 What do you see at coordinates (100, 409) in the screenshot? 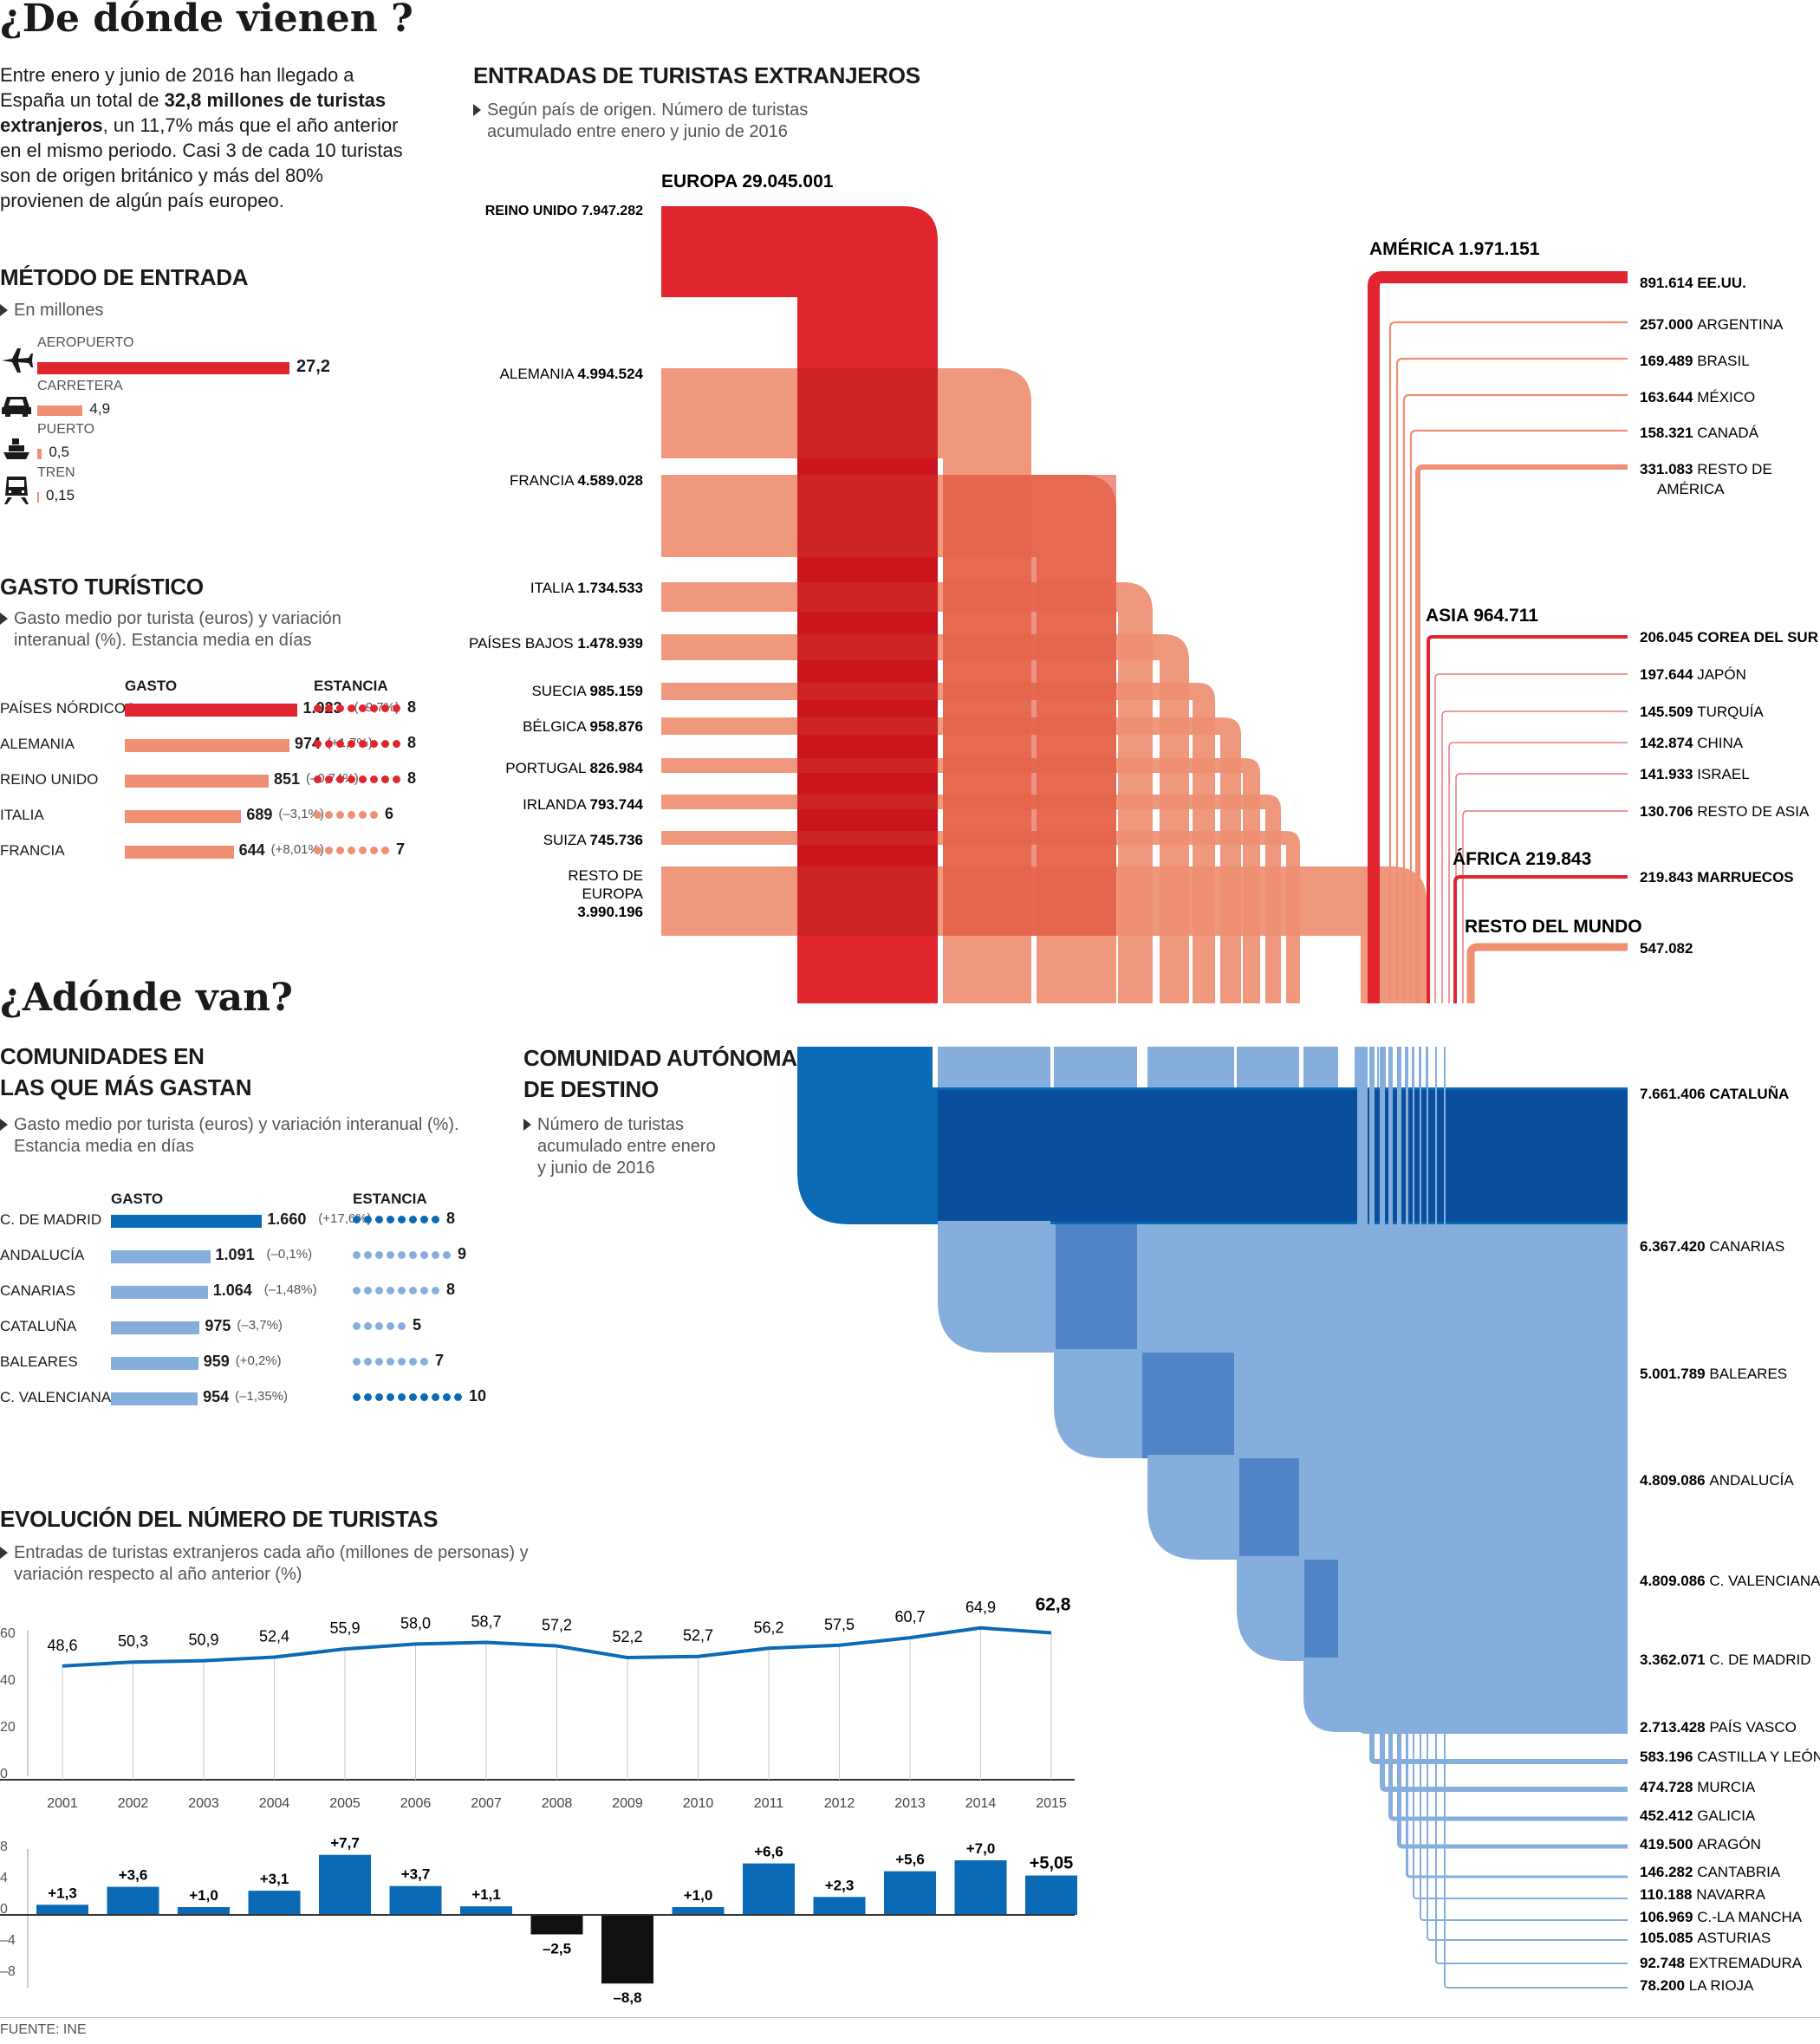
I see `metodo-value: 4,9` at bounding box center [100, 409].